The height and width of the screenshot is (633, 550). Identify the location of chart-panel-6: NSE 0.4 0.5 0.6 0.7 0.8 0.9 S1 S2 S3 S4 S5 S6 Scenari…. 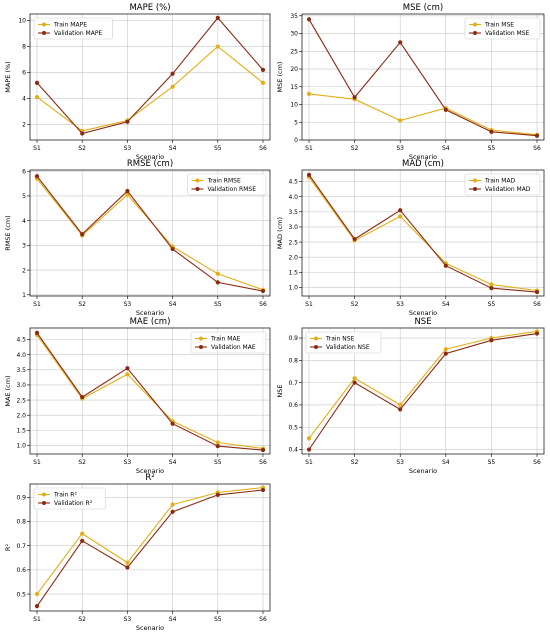
(410, 396).